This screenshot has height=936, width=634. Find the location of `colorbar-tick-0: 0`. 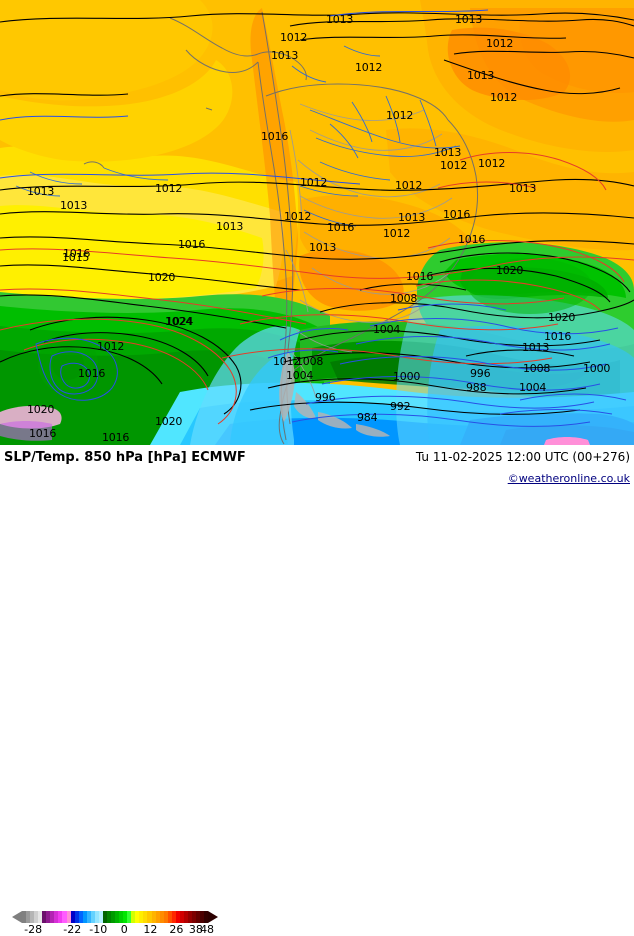

colorbar-tick-0: 0 is located at coordinates (124, 929).